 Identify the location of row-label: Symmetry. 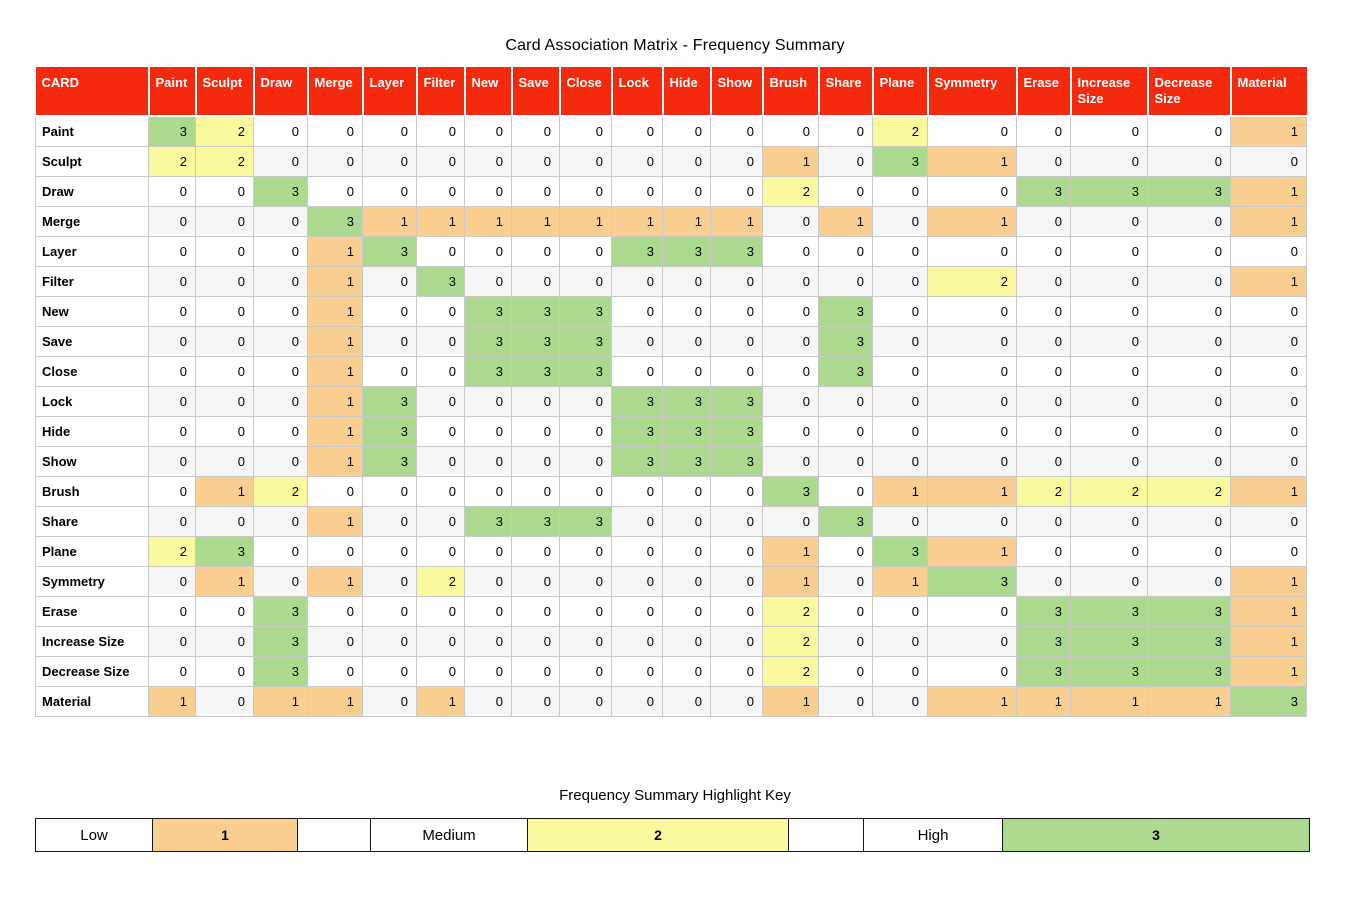
(92, 581).